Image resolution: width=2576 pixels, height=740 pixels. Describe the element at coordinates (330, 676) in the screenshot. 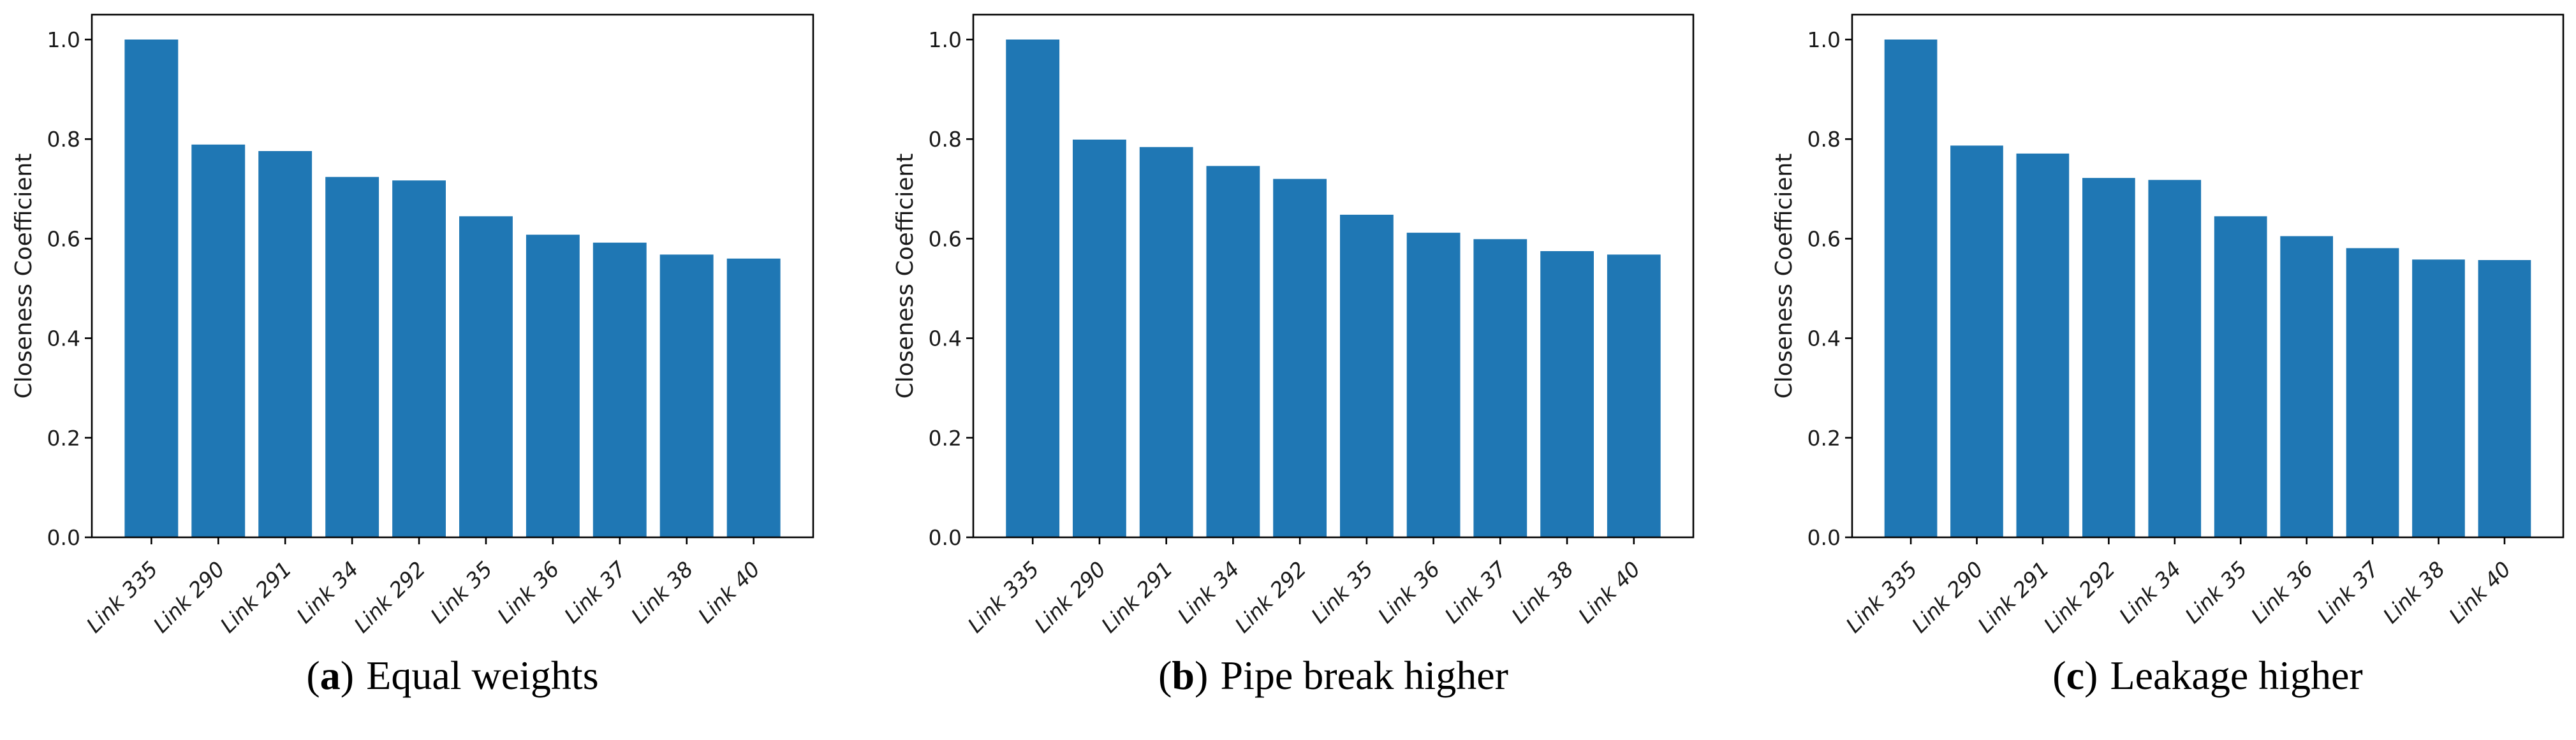

I see `caption-letter: a` at that location.